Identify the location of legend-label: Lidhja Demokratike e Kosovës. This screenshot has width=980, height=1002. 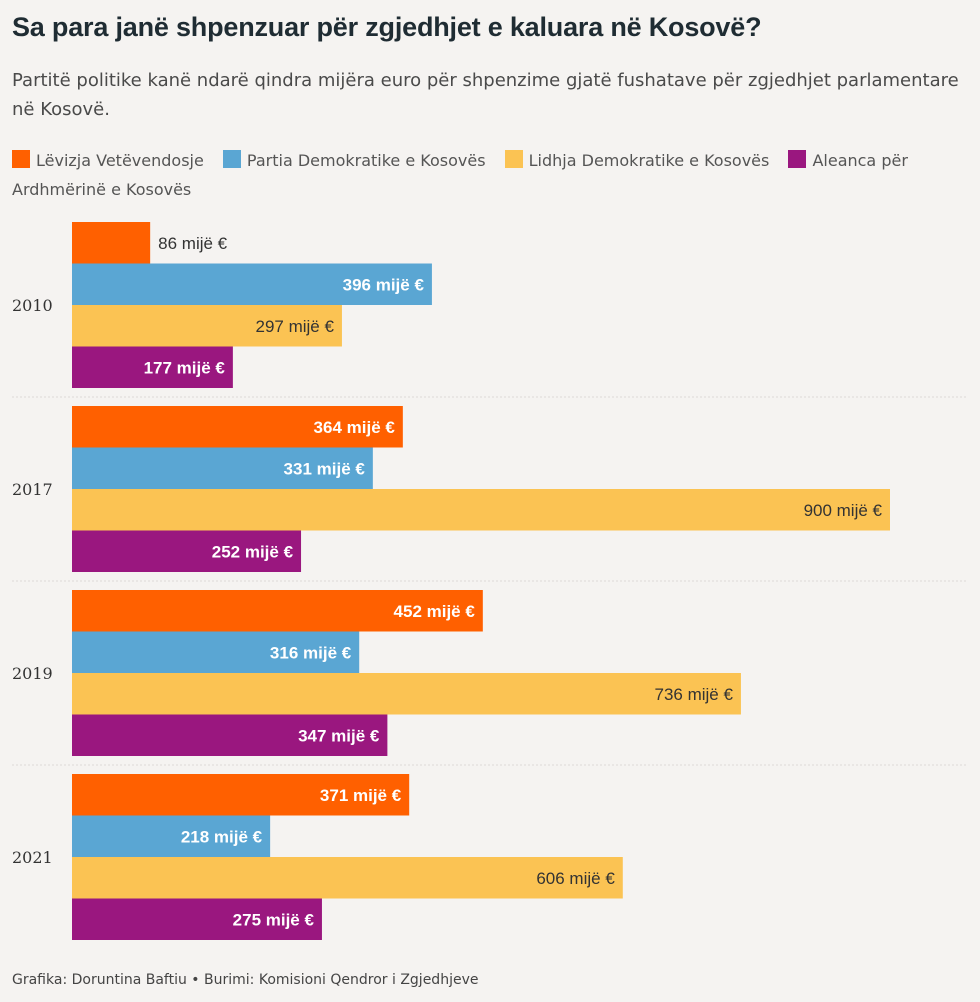
(649, 160).